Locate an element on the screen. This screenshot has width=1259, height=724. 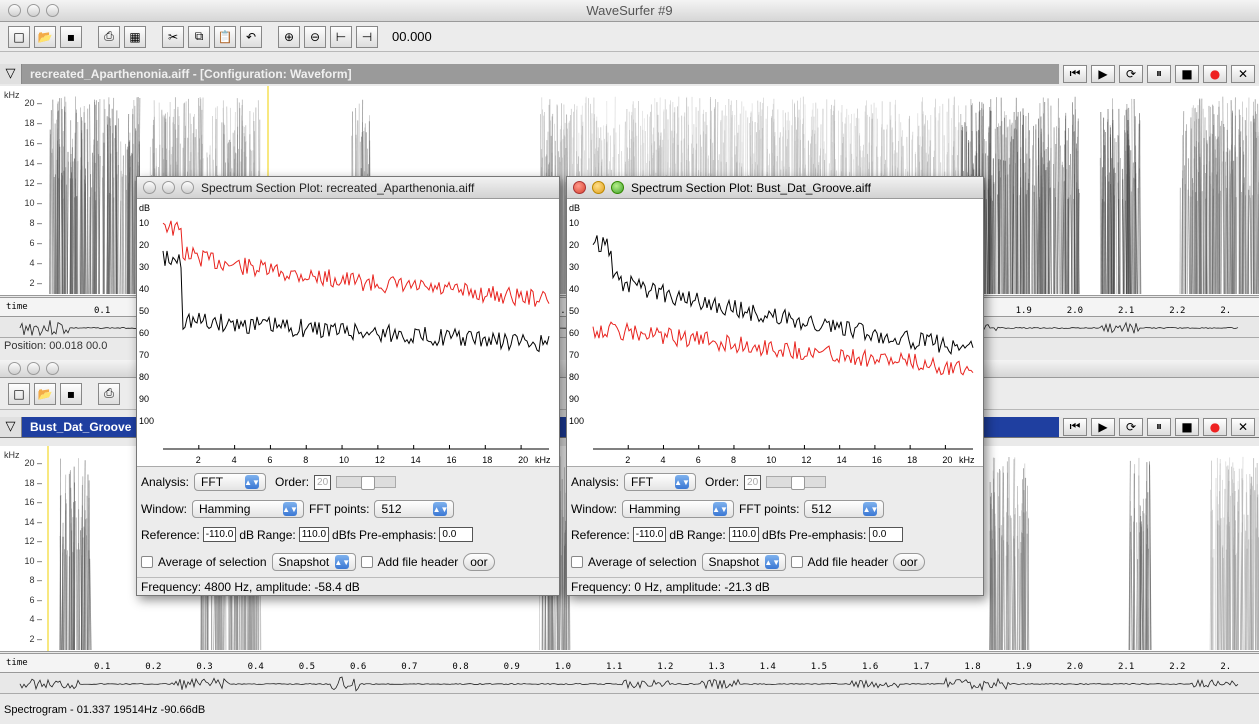
time-tick-label: 2. is located at coordinates (1226, 667).